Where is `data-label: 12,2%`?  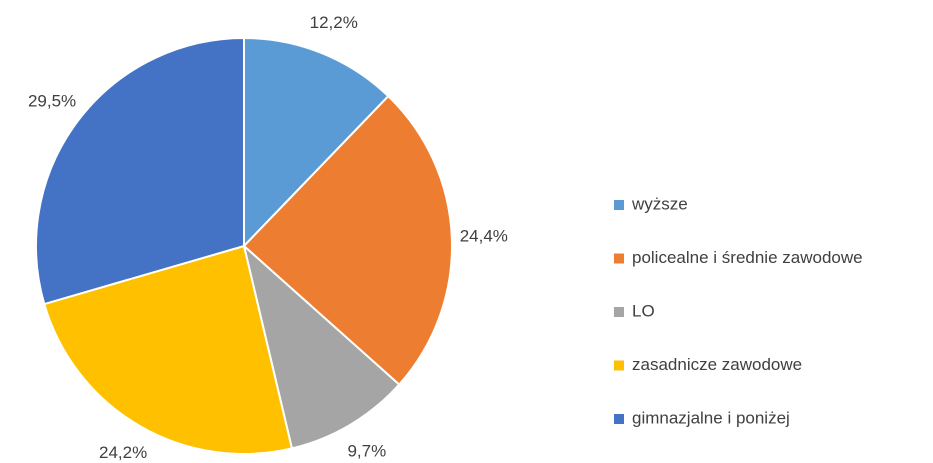 data-label: 12,2% is located at coordinates (334, 22).